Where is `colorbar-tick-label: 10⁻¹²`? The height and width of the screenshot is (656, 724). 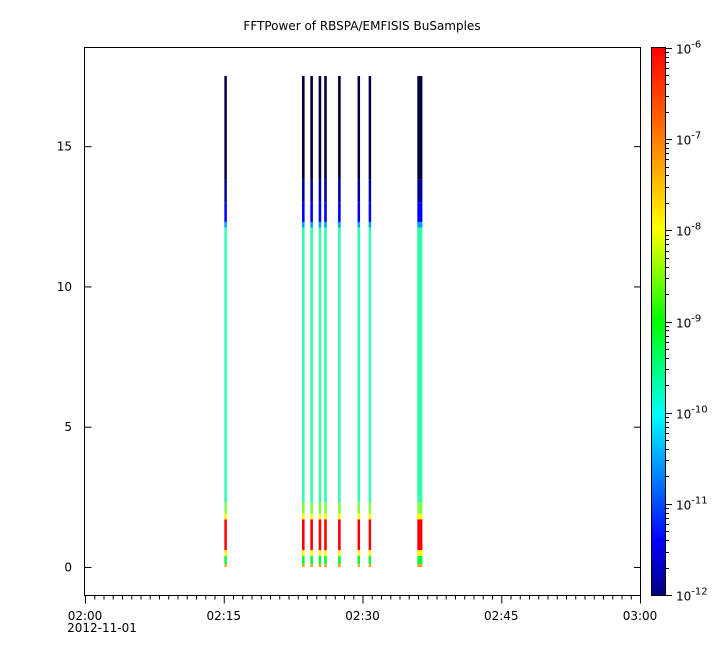 colorbar-tick-label: 10⁻¹² is located at coordinates (692, 595).